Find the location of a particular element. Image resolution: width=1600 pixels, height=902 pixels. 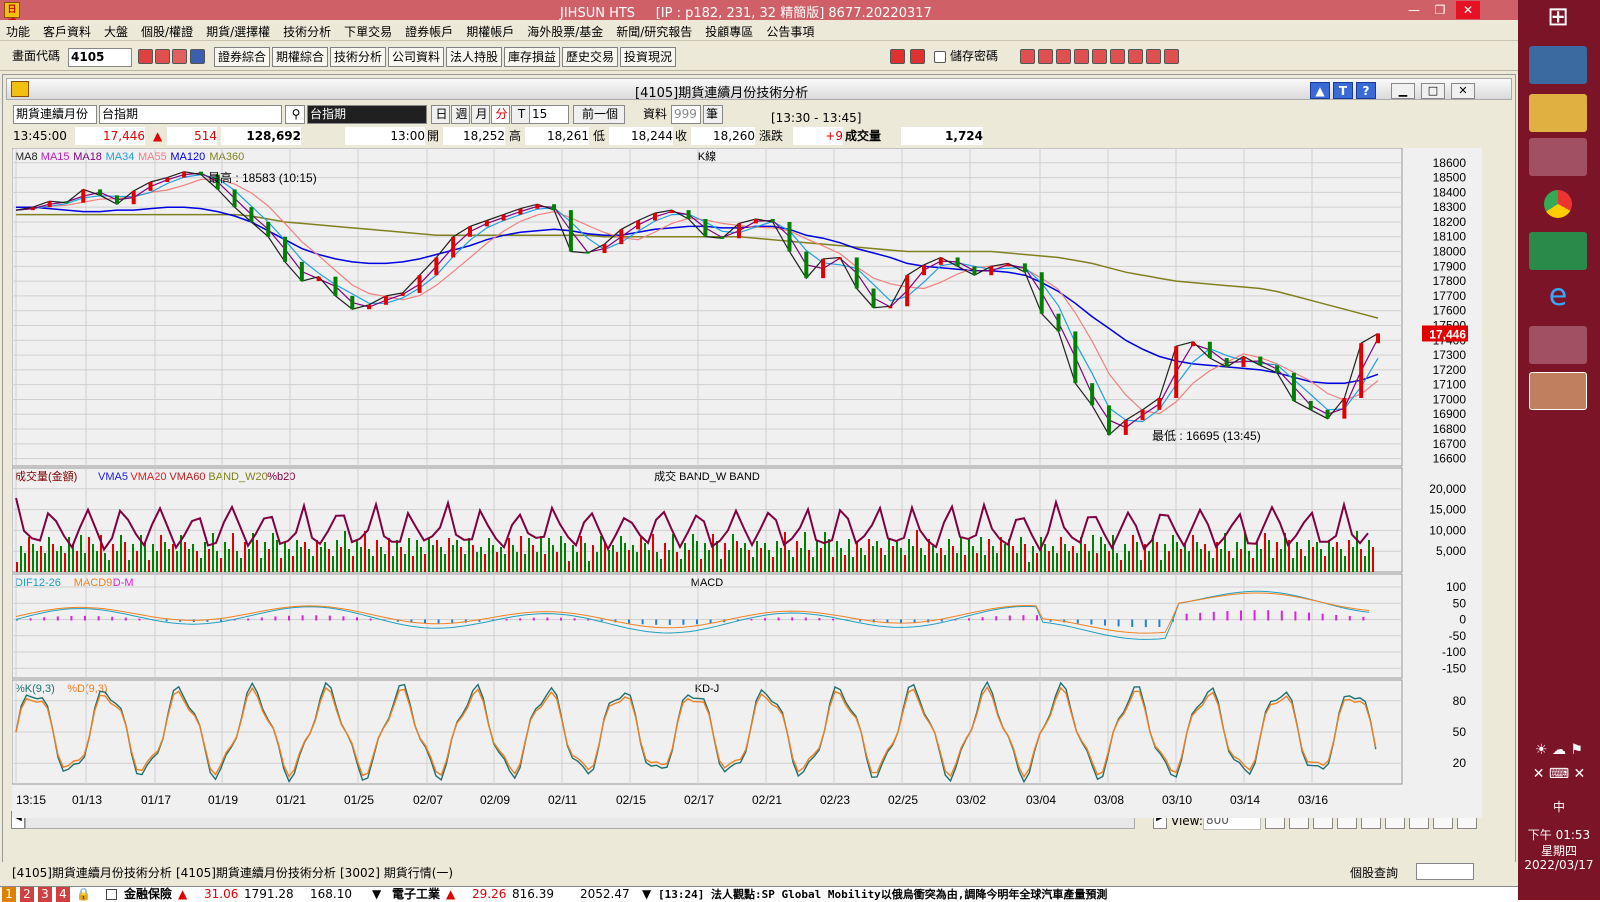

toolbar-button-4: 法人持股 is located at coordinates (474, 57).